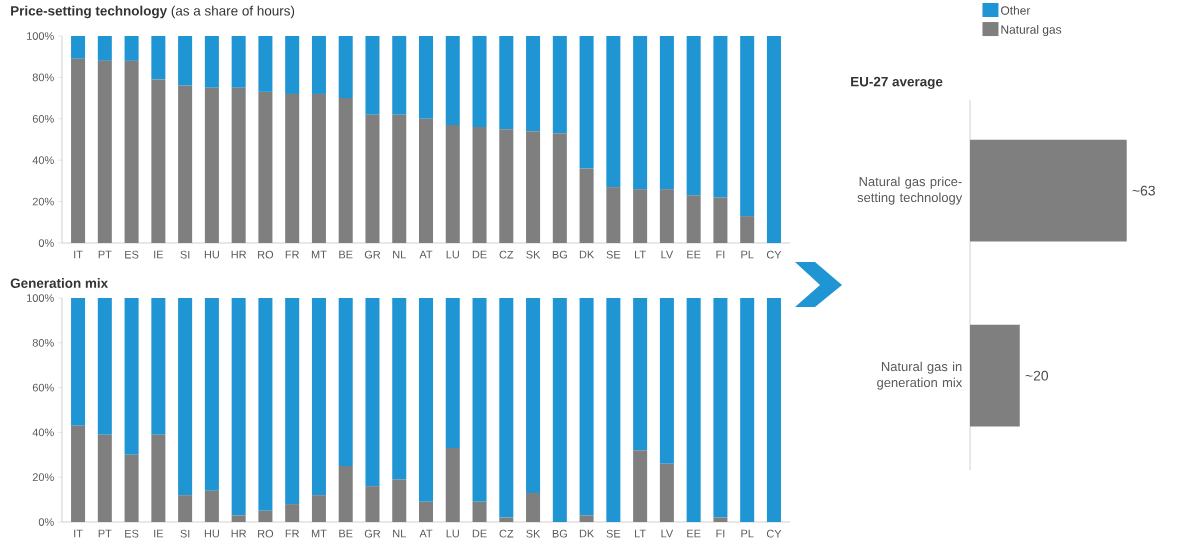 This screenshot has height=551, width=1192. What do you see at coordinates (479, 533) in the screenshot?
I see `x-tick-label: DE` at bounding box center [479, 533].